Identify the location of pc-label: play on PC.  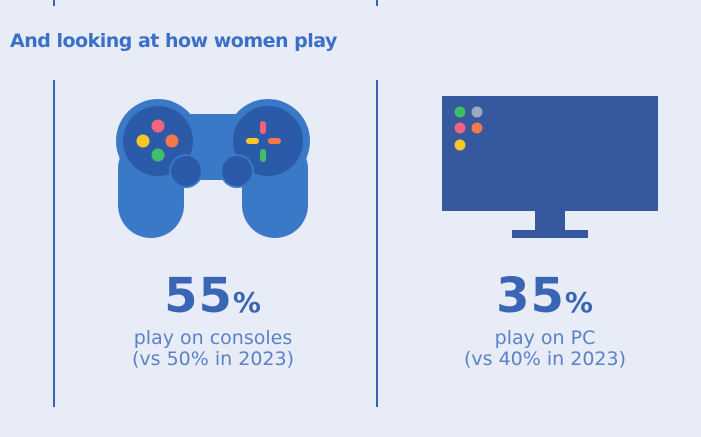
(545, 338).